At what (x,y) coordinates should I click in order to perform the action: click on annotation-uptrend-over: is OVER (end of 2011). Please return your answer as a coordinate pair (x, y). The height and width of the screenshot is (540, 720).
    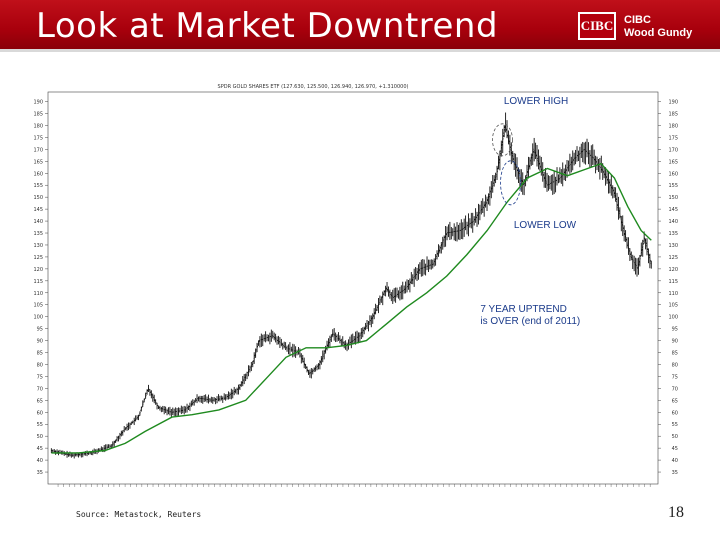
    Looking at the image, I should click on (530, 321).